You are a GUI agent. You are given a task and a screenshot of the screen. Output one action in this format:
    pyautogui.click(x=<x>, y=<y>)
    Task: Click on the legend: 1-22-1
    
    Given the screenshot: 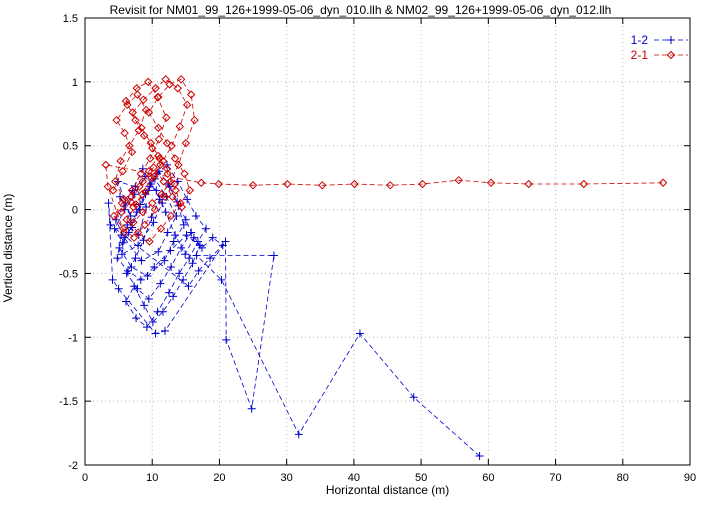 What is the action you would take?
    pyautogui.click(x=659, y=47)
    